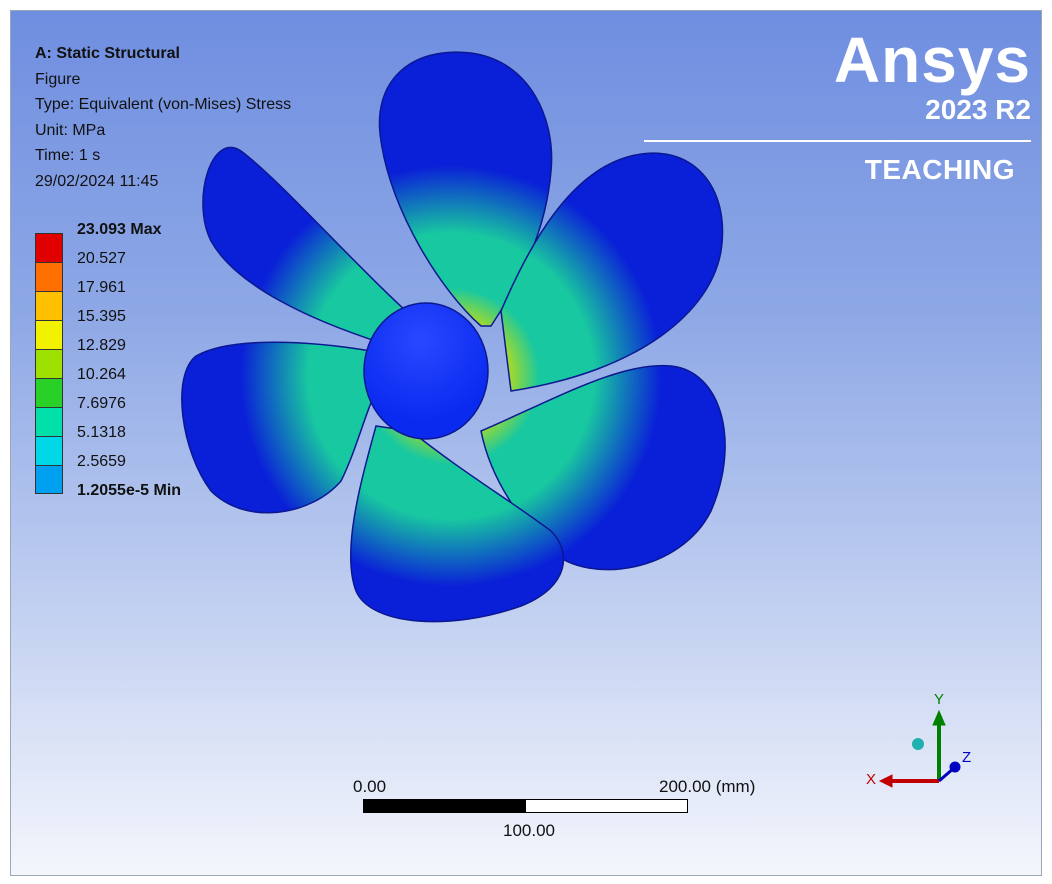  Describe the element at coordinates (101, 345) in the screenshot. I see `legend-label: 12.829` at that location.